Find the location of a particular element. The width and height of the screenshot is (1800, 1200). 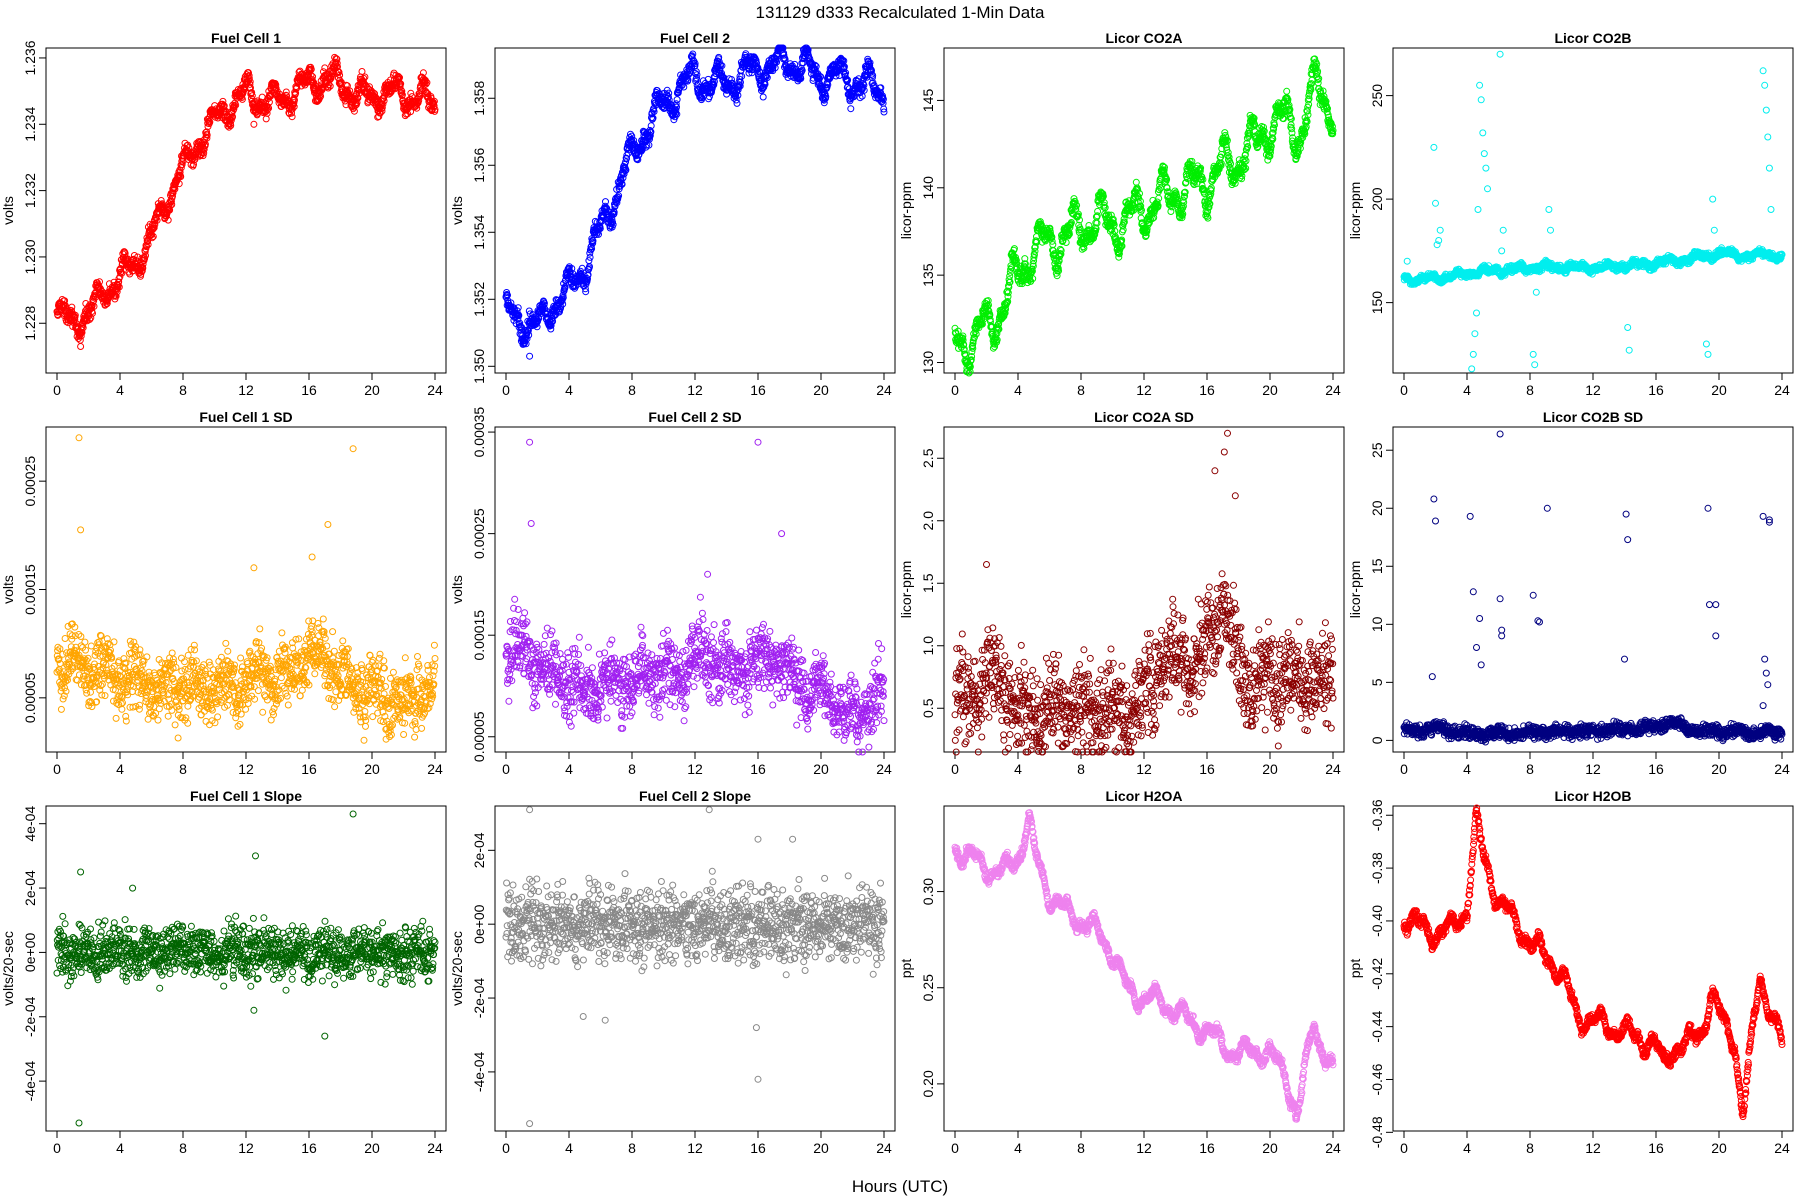

y-axis-label: licor-ppm is located at coordinates (906, 211).